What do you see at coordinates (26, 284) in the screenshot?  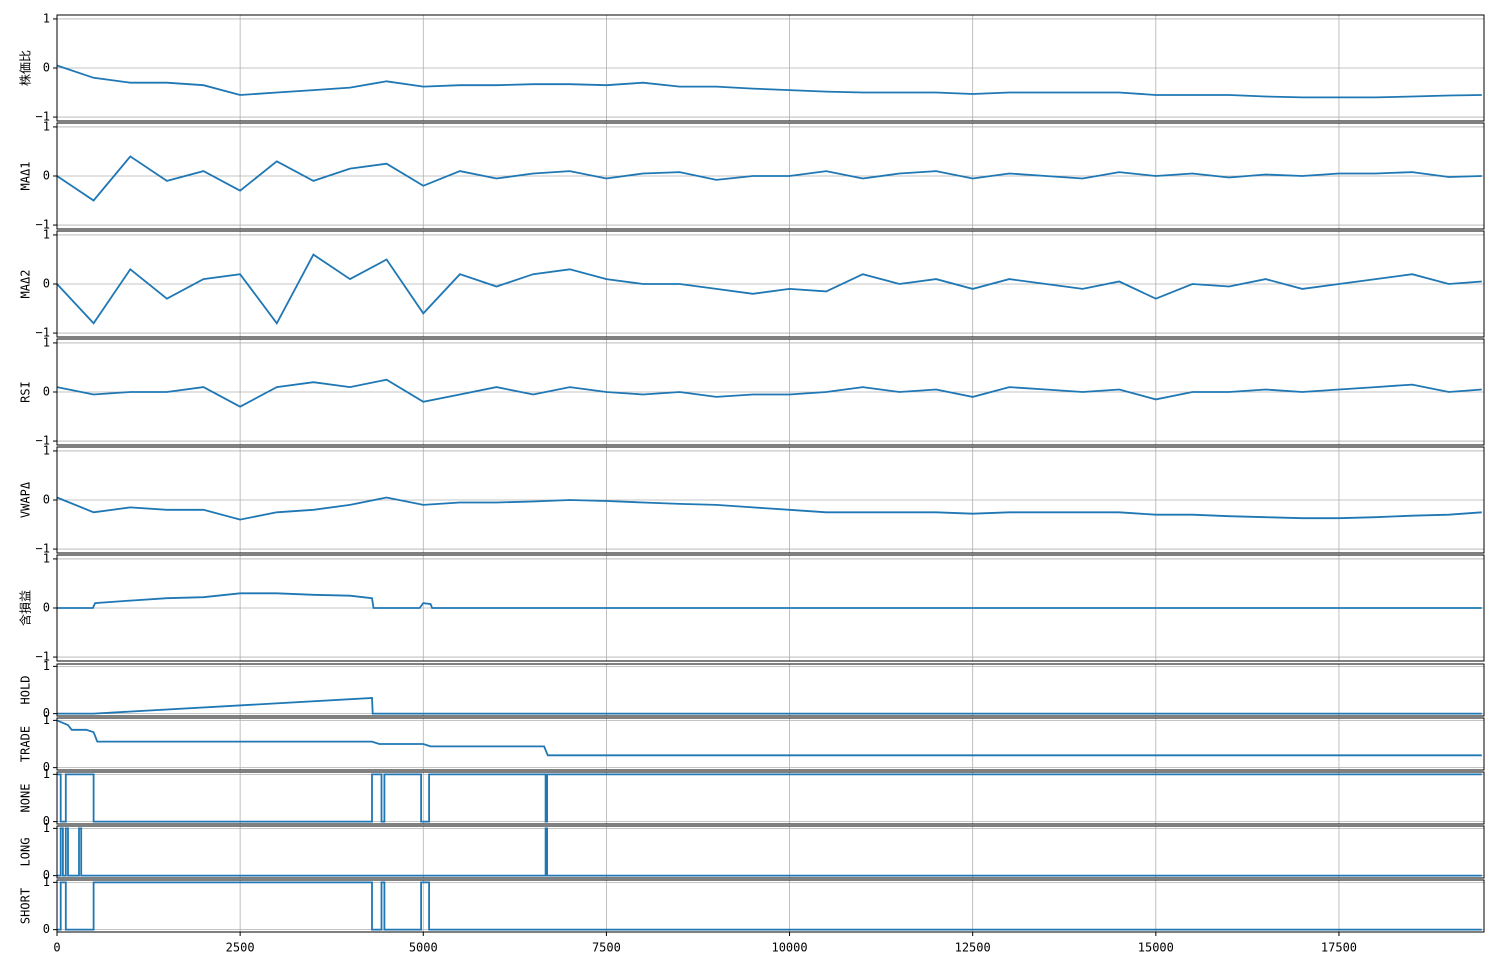 I see `y-axis-label: MAΔ2` at bounding box center [26, 284].